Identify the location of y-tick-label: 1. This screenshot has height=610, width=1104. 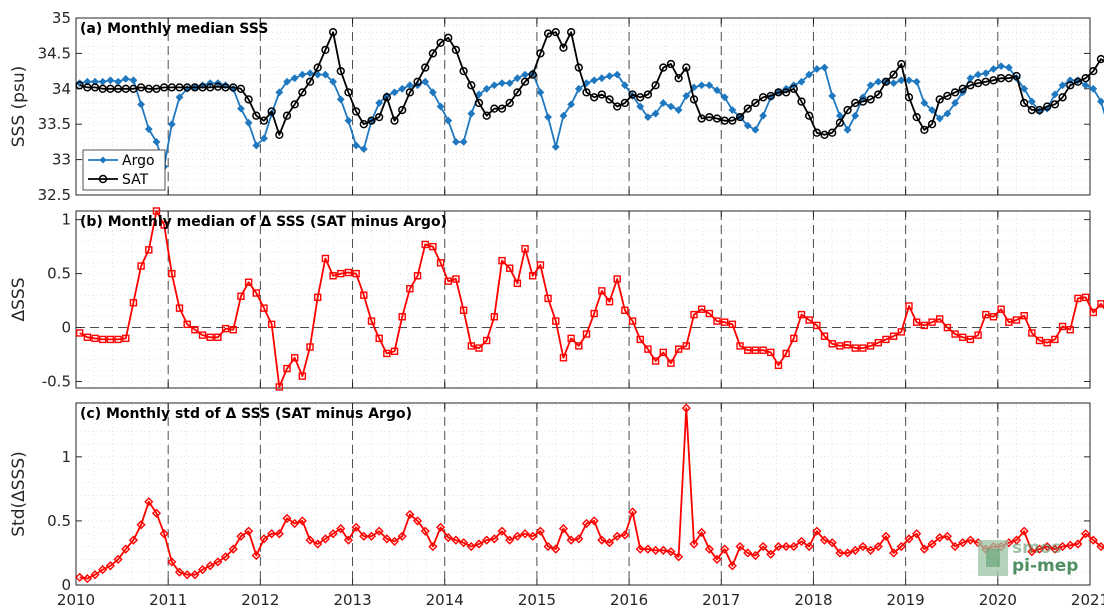
(66, 220).